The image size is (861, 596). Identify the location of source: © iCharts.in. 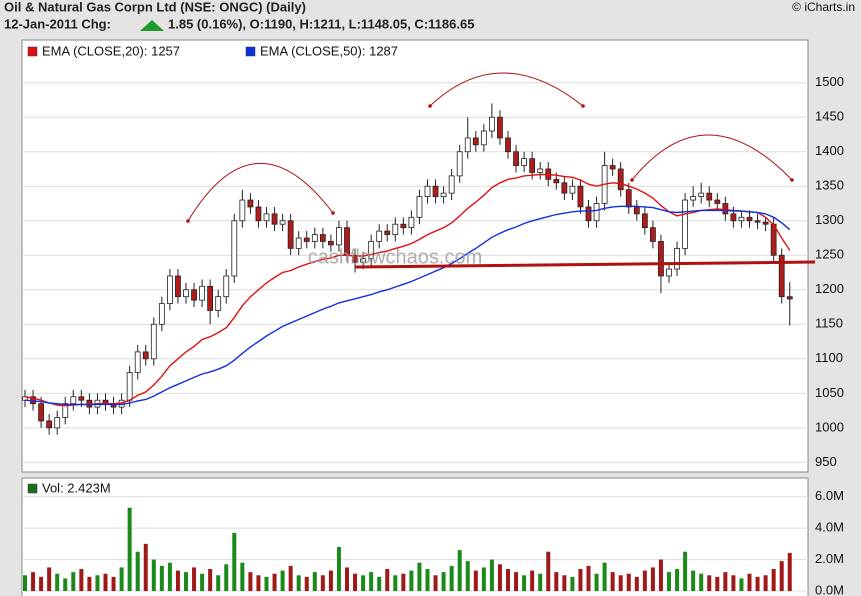
(823, 7).